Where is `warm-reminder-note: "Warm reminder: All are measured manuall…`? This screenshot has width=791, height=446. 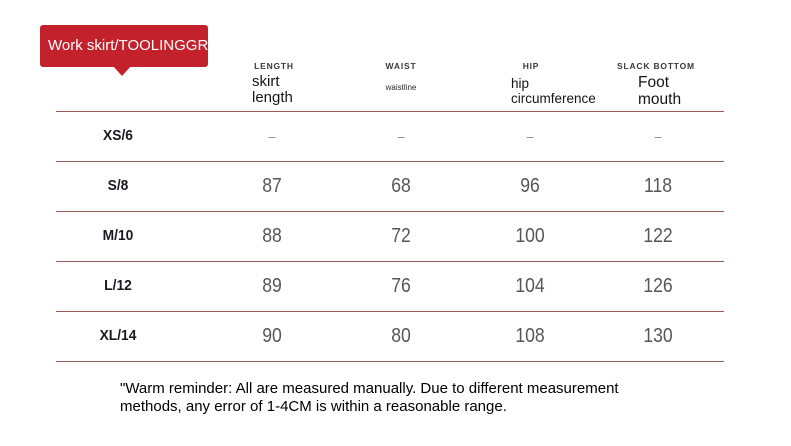
warm-reminder-note: "Warm reminder: All are measured manuall… is located at coordinates (420, 397).